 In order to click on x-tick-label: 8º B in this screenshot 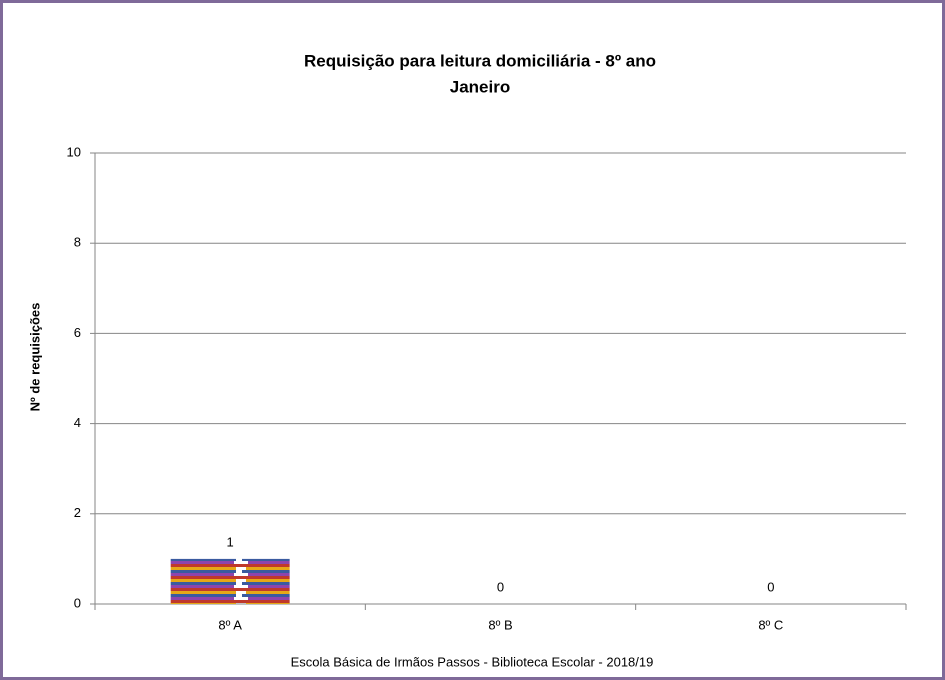, I will do `click(500, 624)`.